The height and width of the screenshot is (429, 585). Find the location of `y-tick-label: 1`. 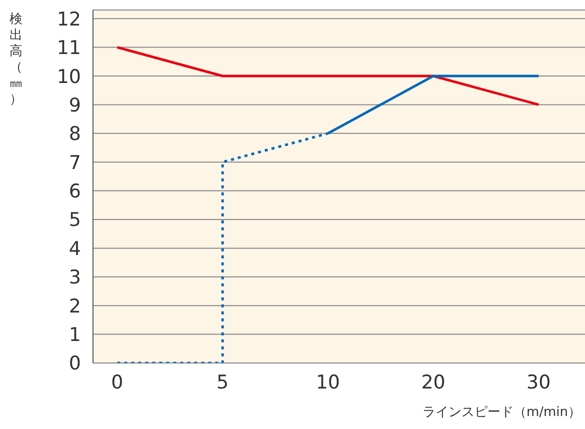

y-tick-label: 1 is located at coordinates (74, 335).